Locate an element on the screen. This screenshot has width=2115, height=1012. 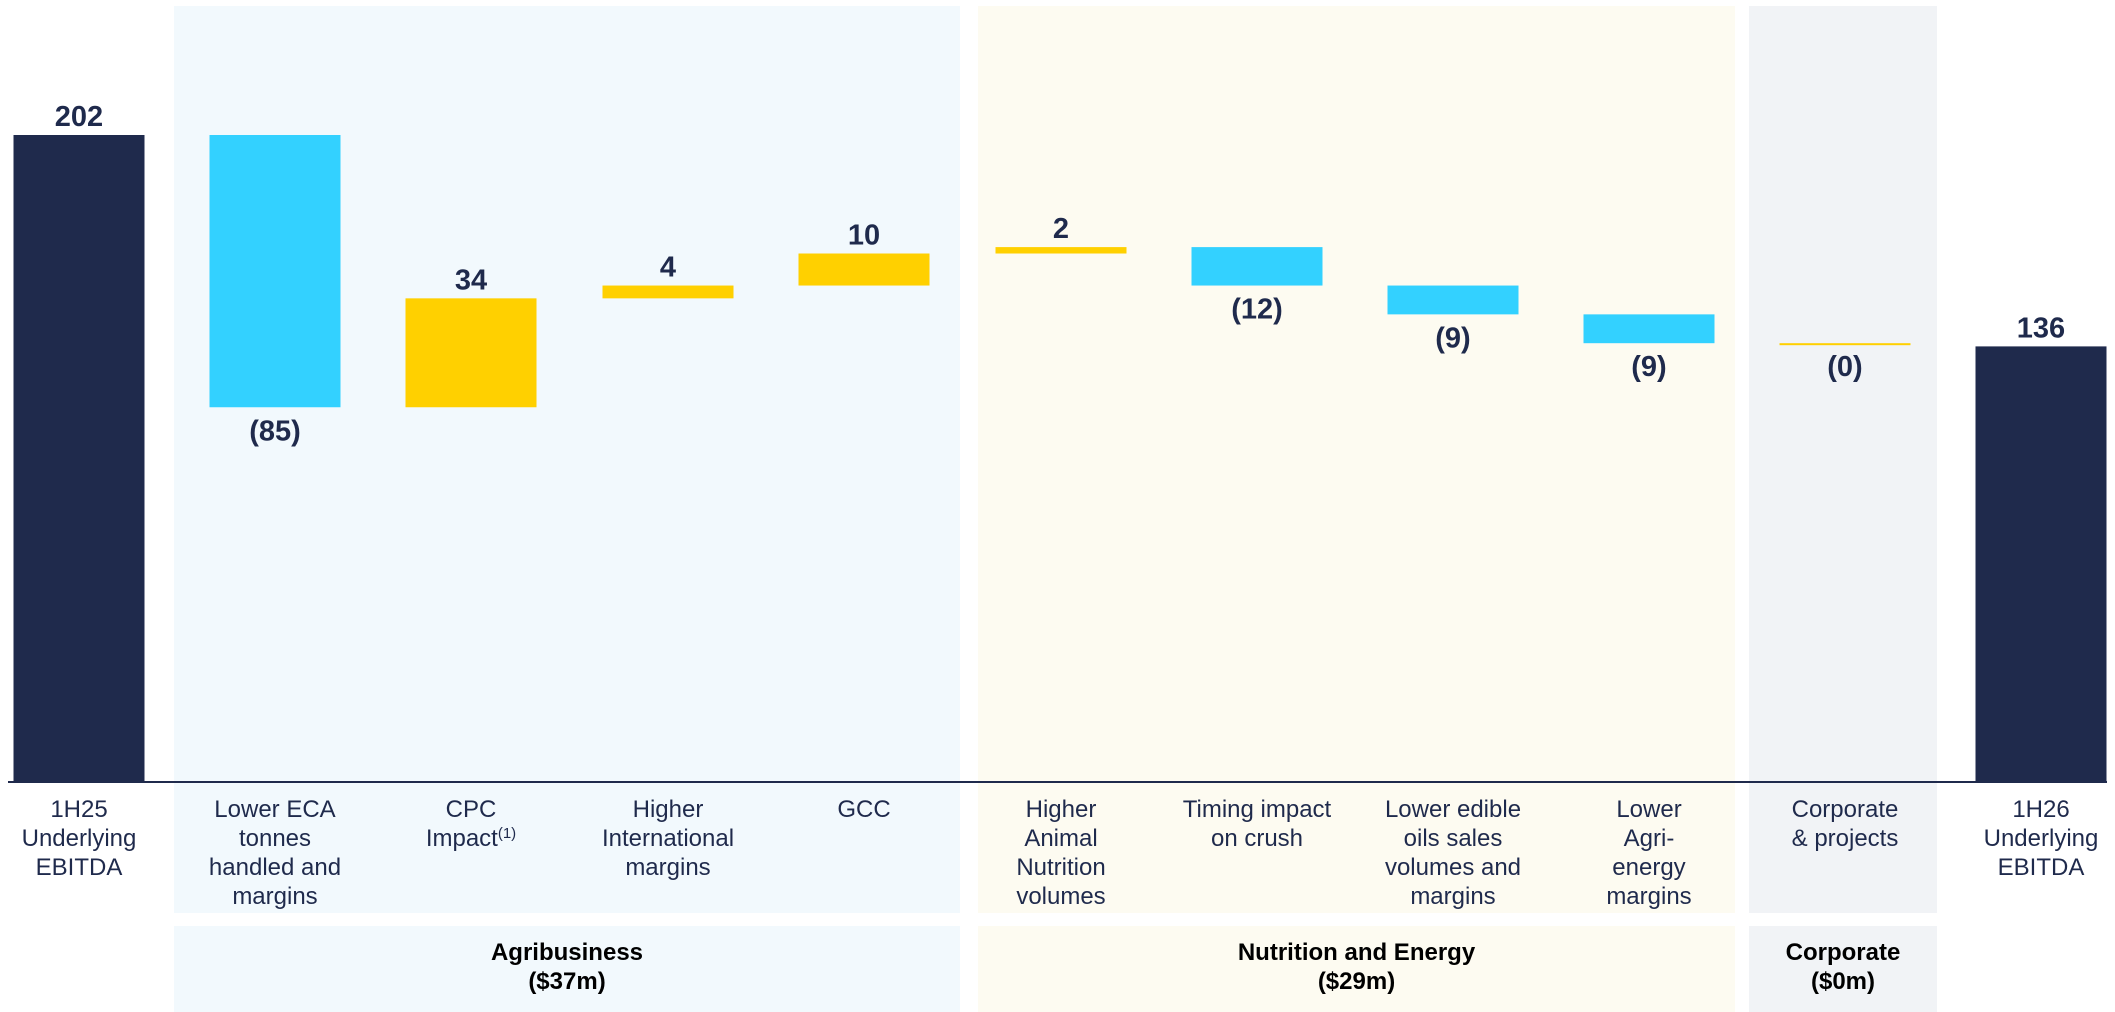
category-label: oils sales is located at coordinates (1453, 838).